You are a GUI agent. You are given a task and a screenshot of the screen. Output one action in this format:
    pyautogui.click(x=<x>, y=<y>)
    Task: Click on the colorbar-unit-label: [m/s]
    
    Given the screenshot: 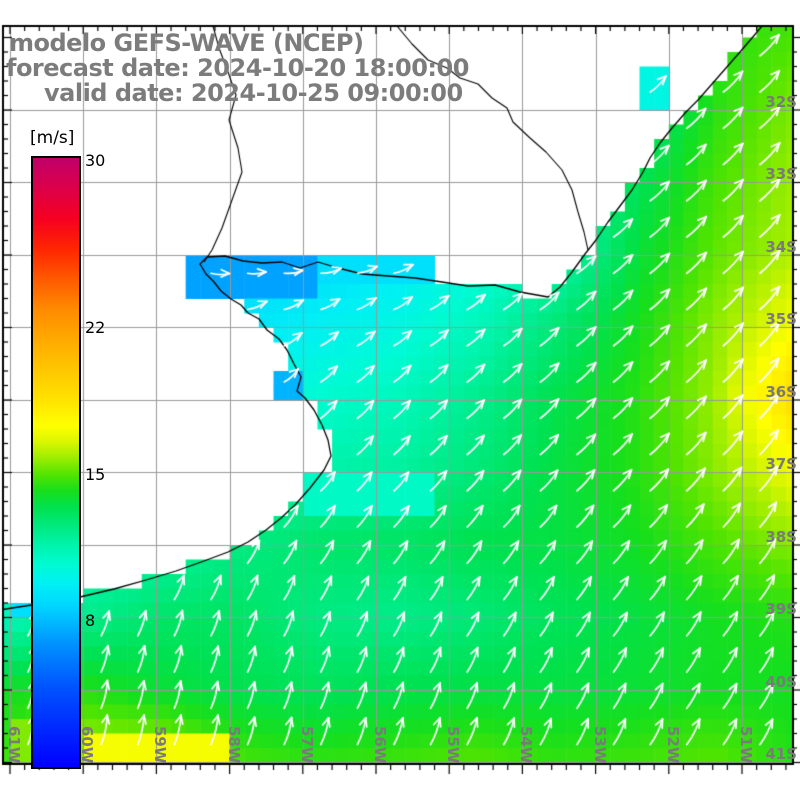 What is the action you would take?
    pyautogui.click(x=52, y=138)
    